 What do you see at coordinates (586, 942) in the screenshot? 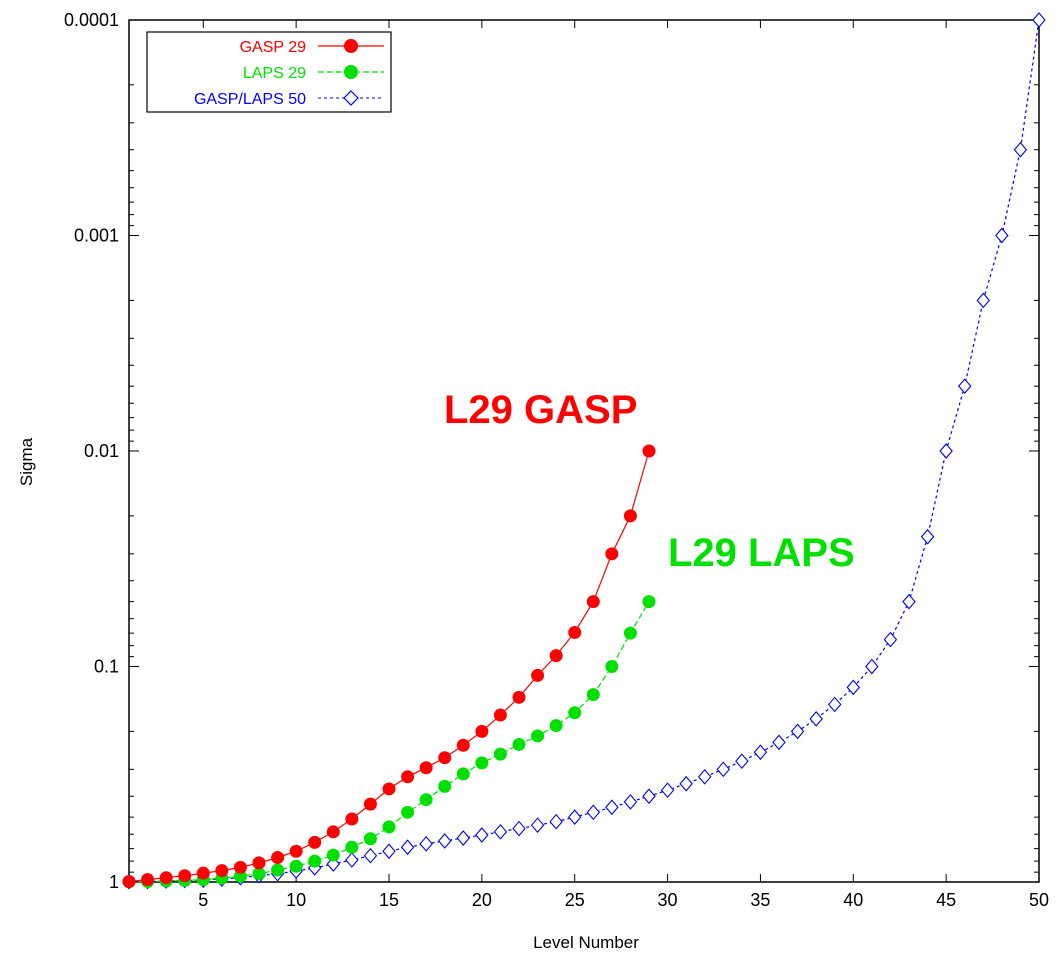
I see `x-axis-title: Level Number` at bounding box center [586, 942].